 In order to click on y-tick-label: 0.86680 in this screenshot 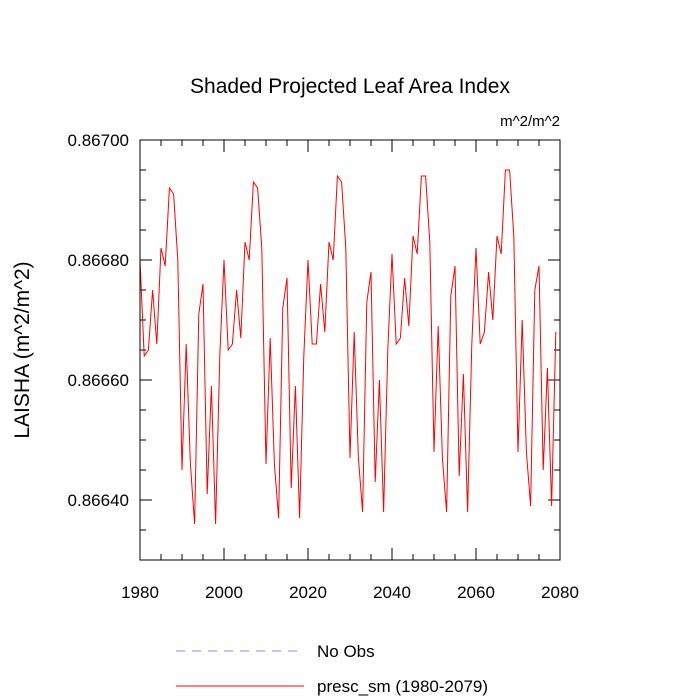, I will do `click(98, 260)`.